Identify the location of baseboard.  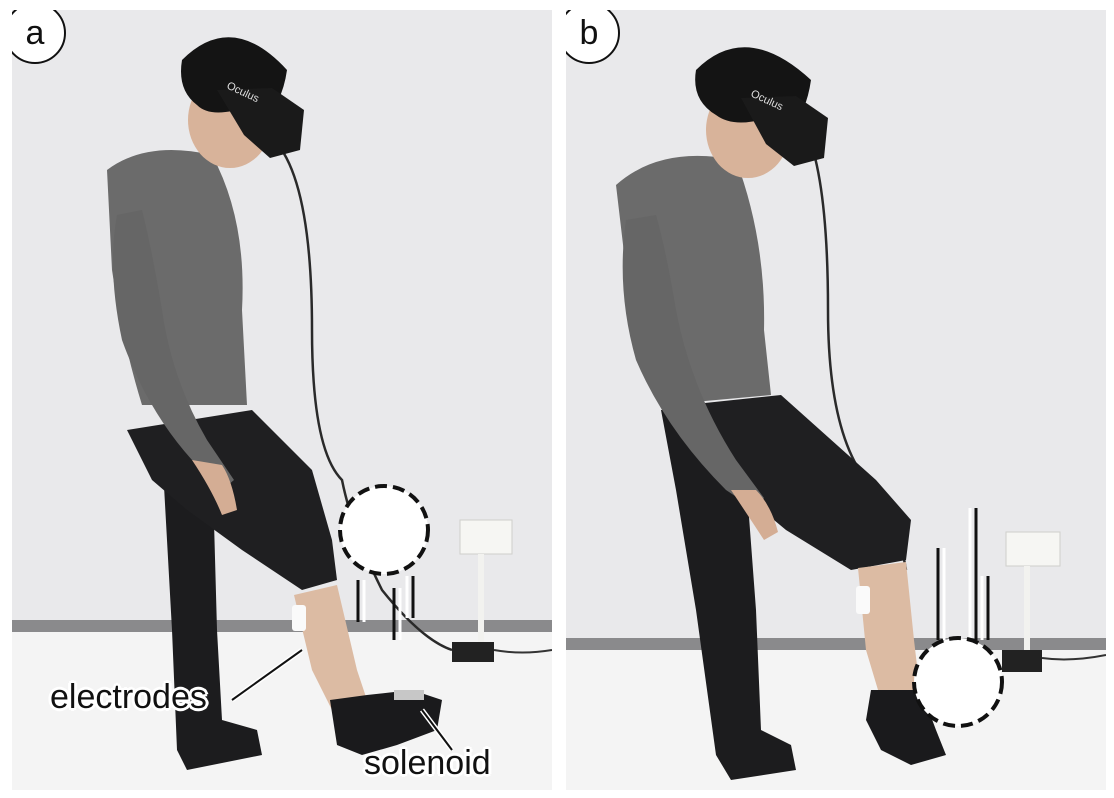
(282, 626).